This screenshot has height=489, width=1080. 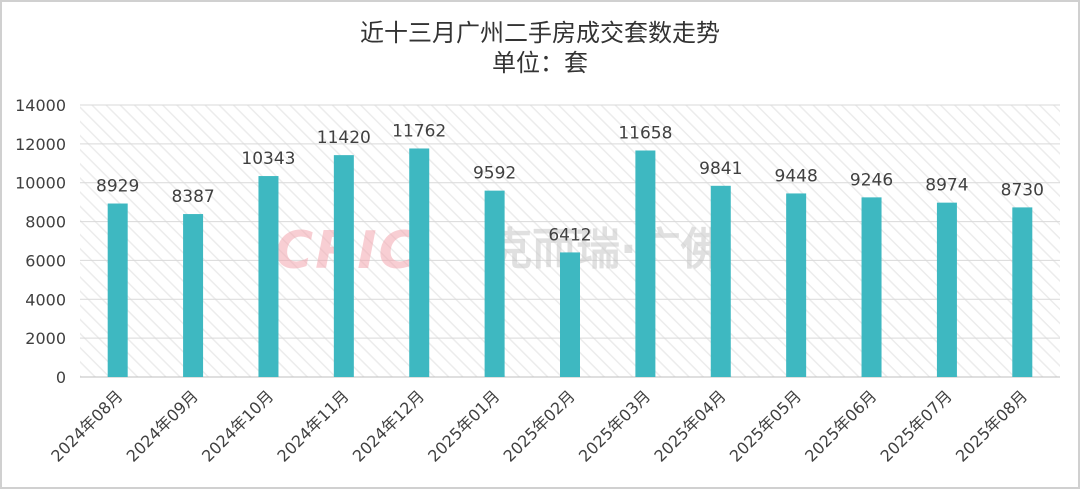 I want to click on data-label: 9841, so click(x=720, y=169).